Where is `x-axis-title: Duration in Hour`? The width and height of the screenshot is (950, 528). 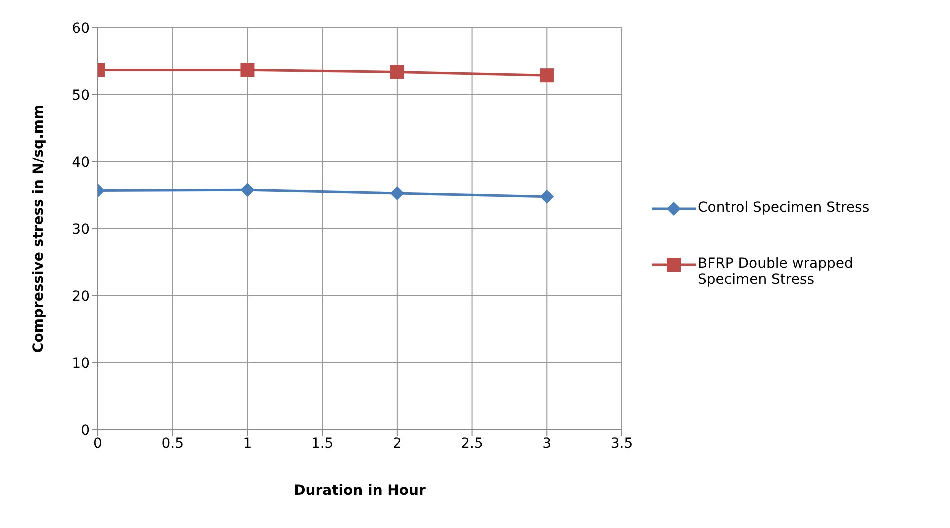
x-axis-title: Duration in Hour is located at coordinates (360, 491).